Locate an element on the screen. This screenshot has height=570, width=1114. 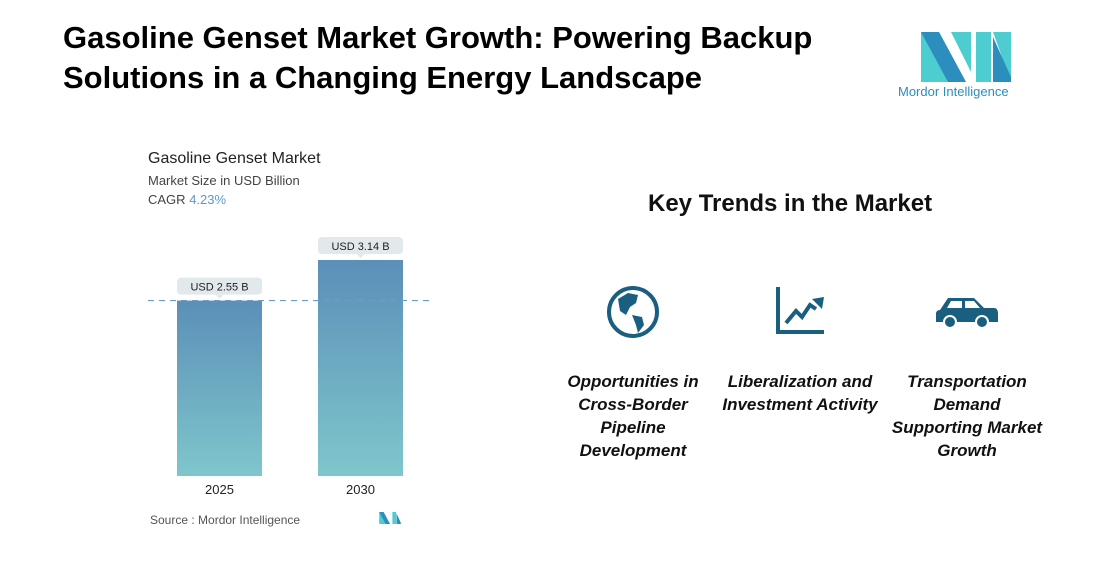
logo-text: Mordor Intelligence is located at coordinates (953, 91).